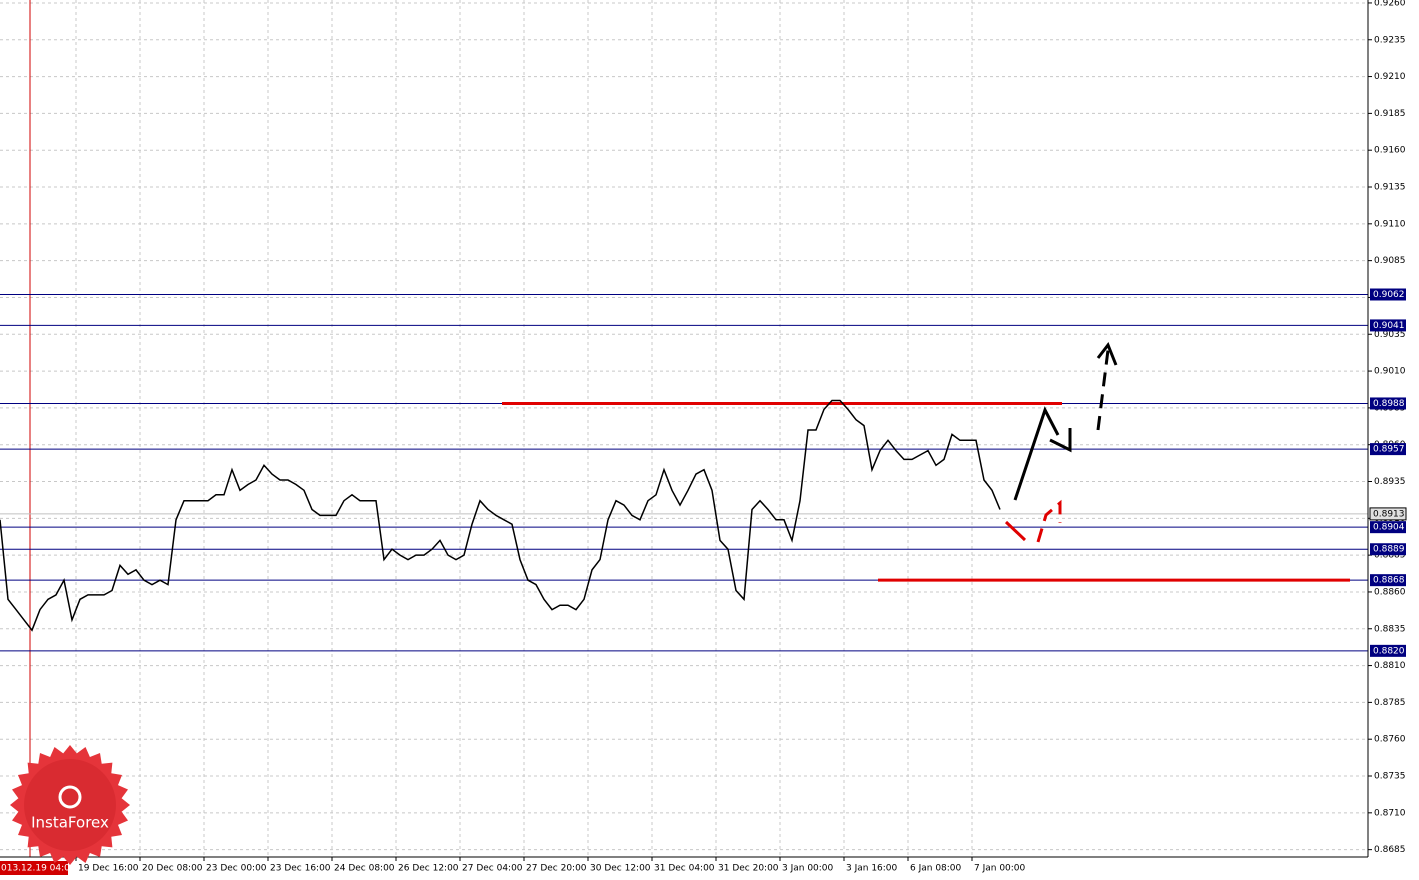  I want to click on y-tick-label: 0.8735, so click(1390, 777).